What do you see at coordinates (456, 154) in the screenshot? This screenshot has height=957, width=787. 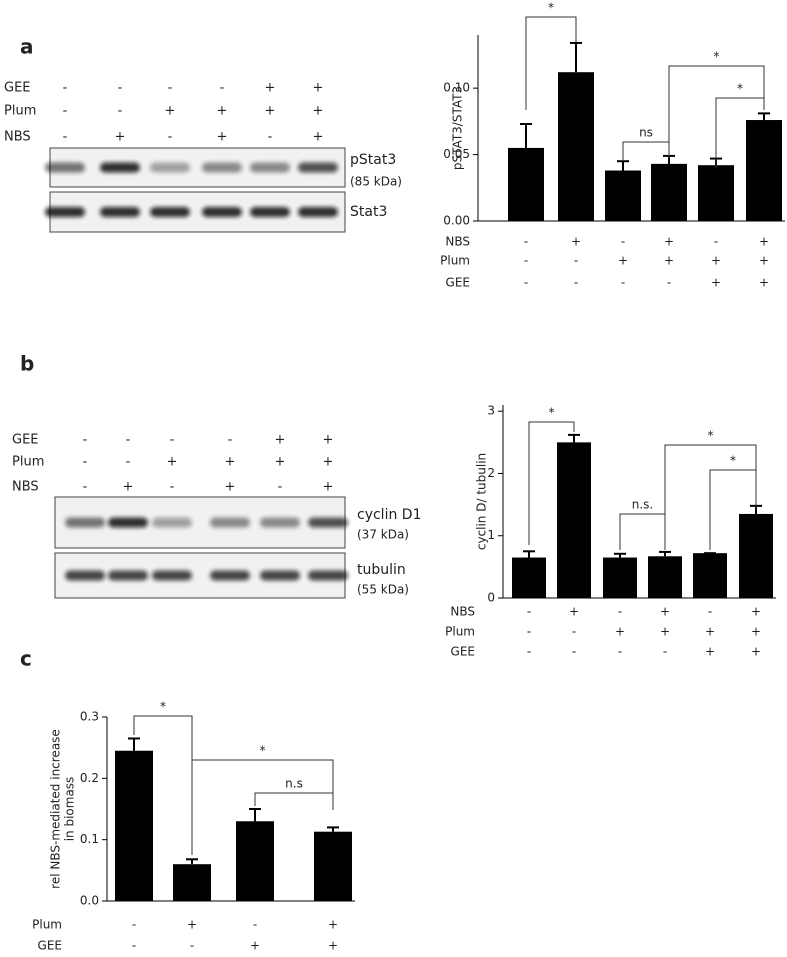 I see `y-tick-label: 0.05` at bounding box center [456, 154].